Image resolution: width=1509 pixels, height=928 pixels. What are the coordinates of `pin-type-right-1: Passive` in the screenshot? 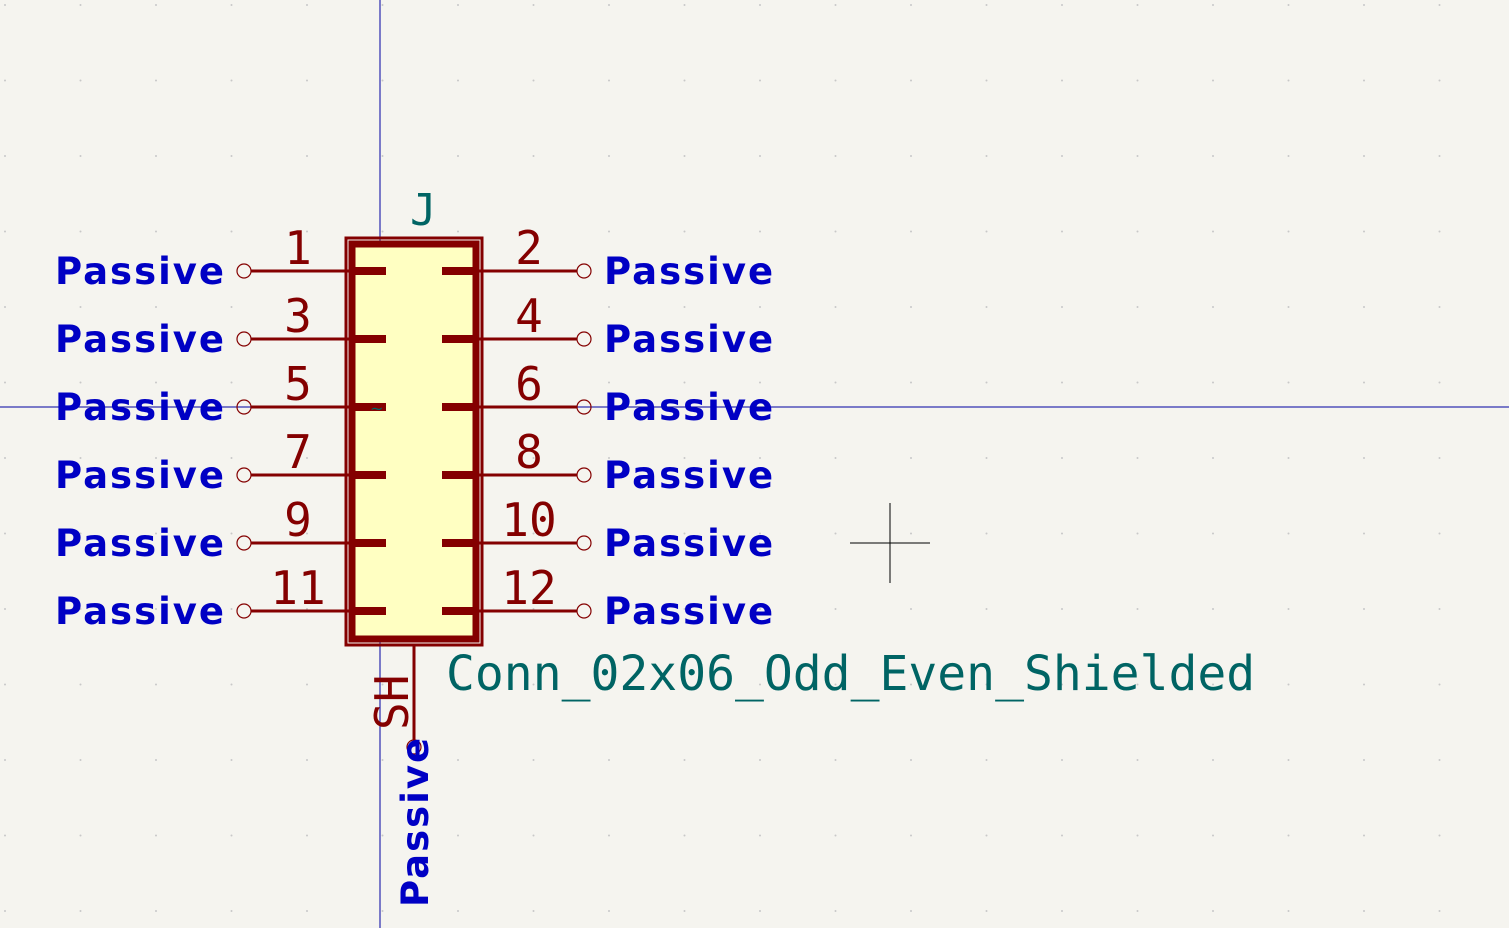 It's located at (689, 339).